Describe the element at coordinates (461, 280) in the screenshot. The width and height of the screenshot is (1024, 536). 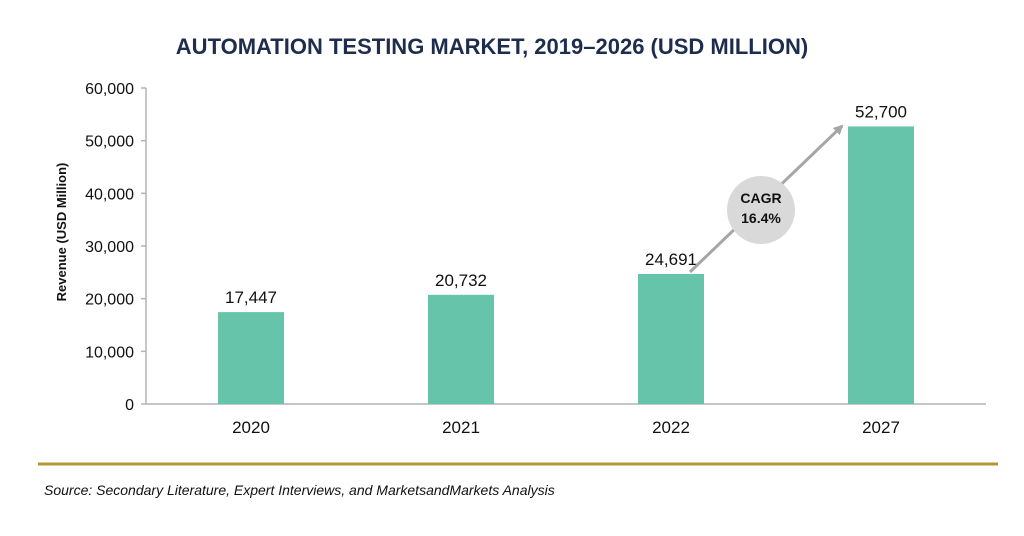
I see `data-label: 20,732` at that location.